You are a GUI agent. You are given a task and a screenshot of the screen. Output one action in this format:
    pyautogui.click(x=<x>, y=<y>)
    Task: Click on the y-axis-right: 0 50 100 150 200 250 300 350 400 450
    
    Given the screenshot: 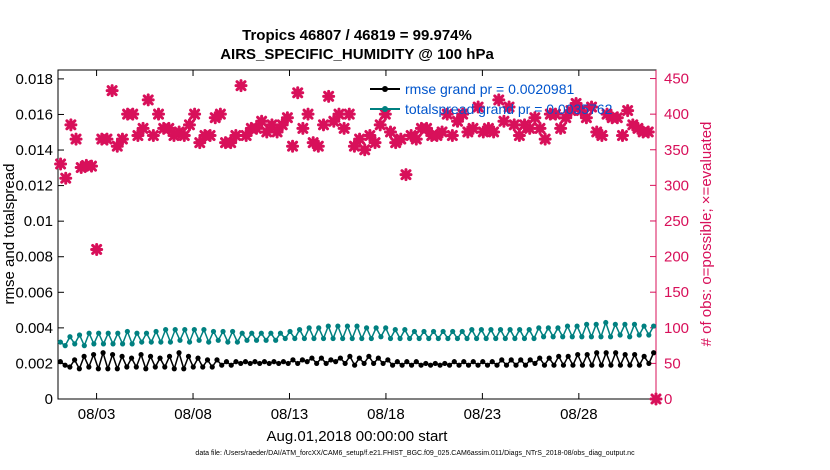 What is the action you would take?
    pyautogui.click(x=669, y=239)
    